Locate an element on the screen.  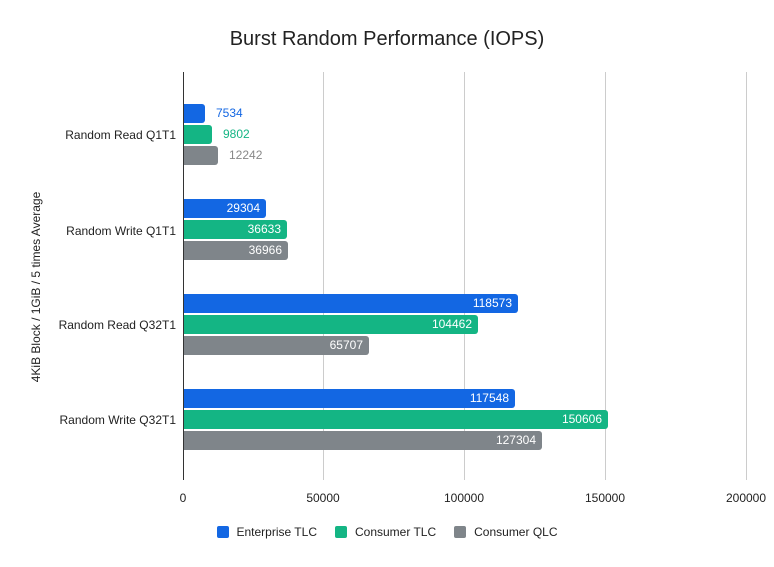
legend: Enterprise TLC Consumer TLC Consumer QLC is located at coordinates (387, 532).